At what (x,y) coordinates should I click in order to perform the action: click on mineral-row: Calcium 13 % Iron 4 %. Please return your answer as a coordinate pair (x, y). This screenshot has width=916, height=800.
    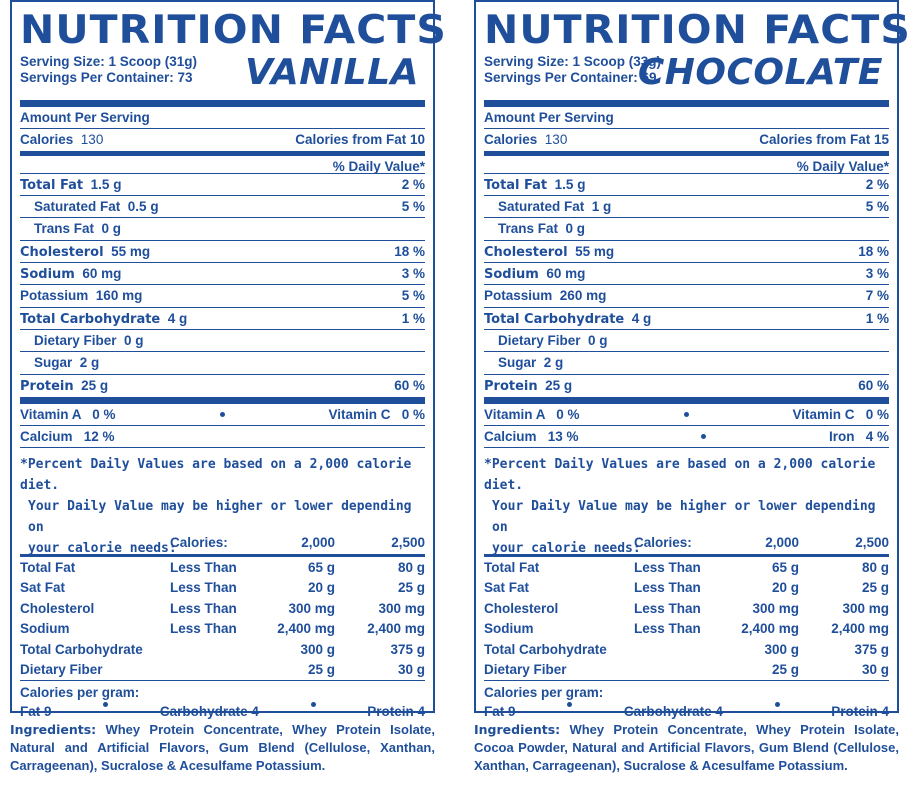
    Looking at the image, I should click on (686, 437).